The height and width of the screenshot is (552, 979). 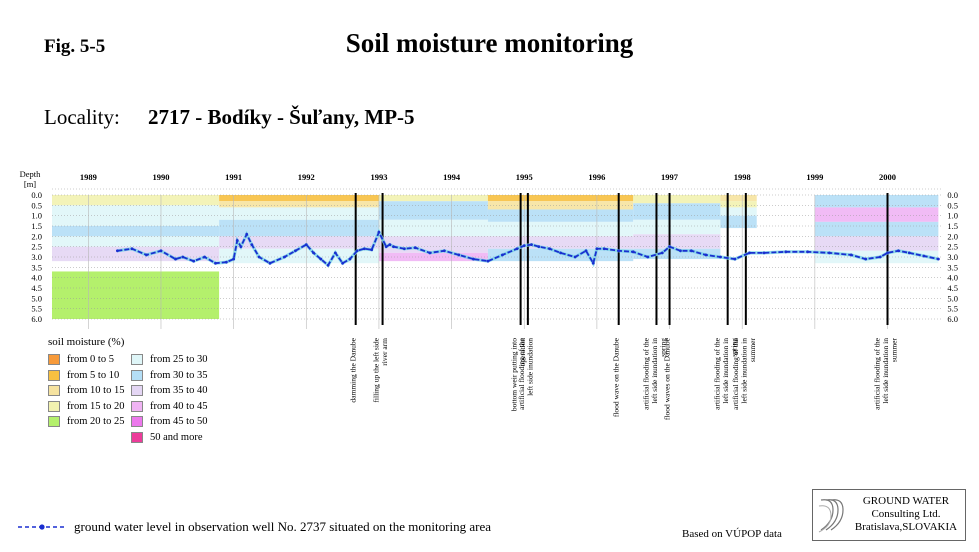 What do you see at coordinates (742, 177) in the screenshot?
I see `x-tick-label: 1998` at bounding box center [742, 177].